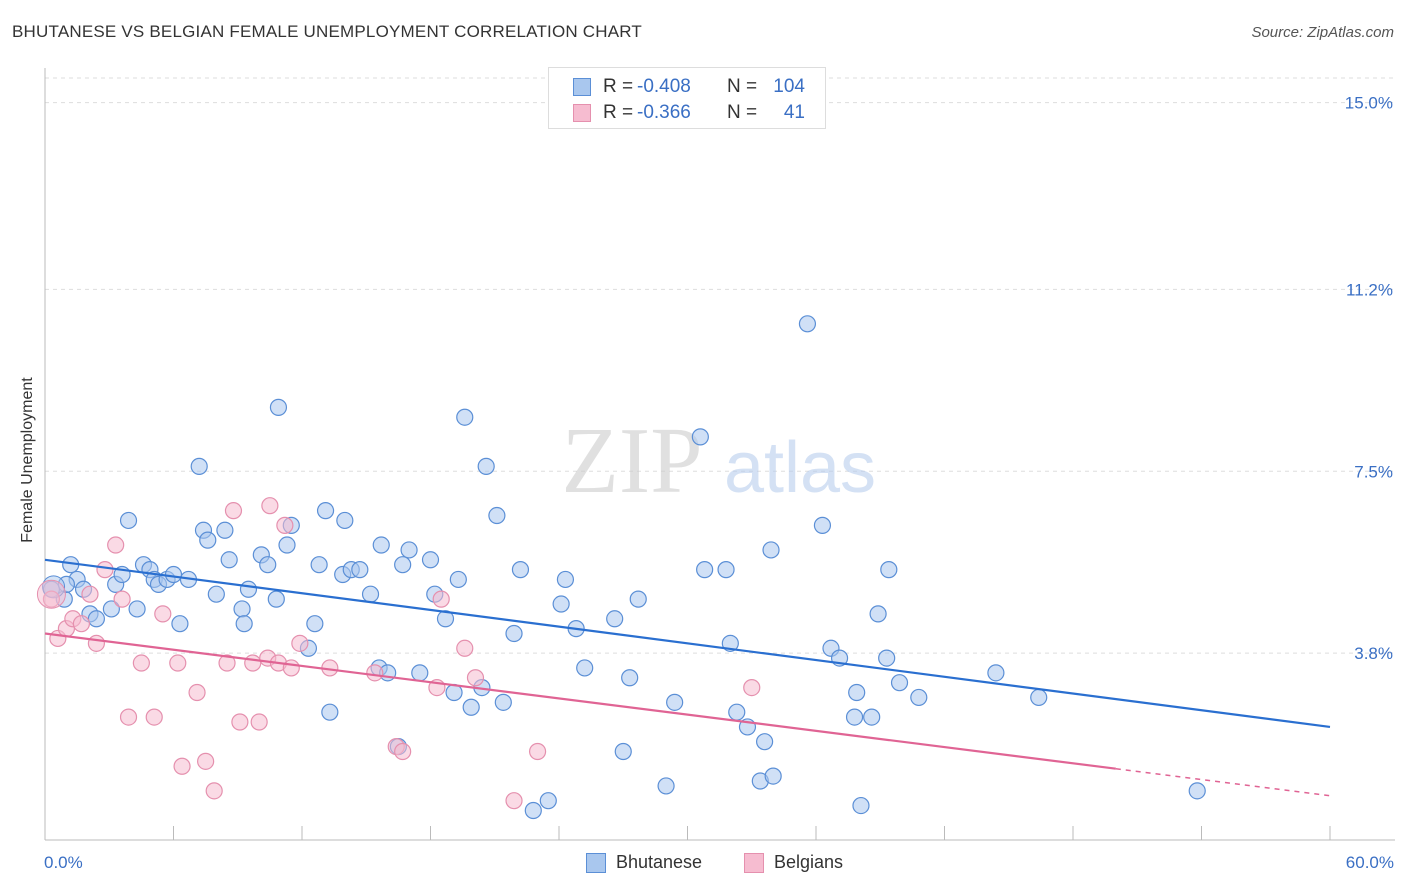 Image resolution: width=1406 pixels, height=892 pixels. I want to click on series-legend-swatch-belgians, so click(754, 862).